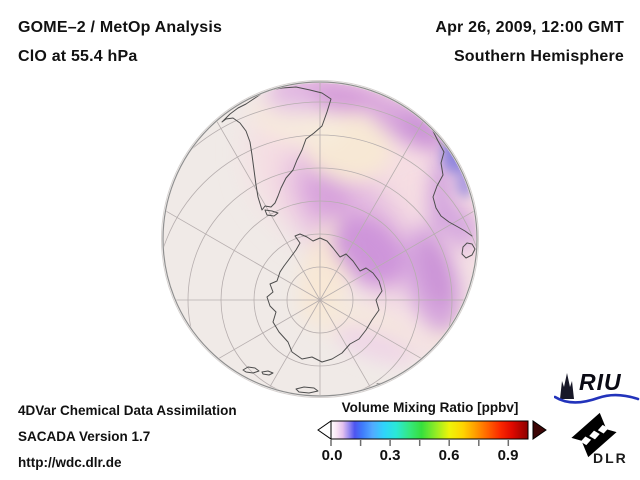 Image resolution: width=640 pixels, height=480 pixels. I want to click on dlr-logo: DLR, so click(602, 440).